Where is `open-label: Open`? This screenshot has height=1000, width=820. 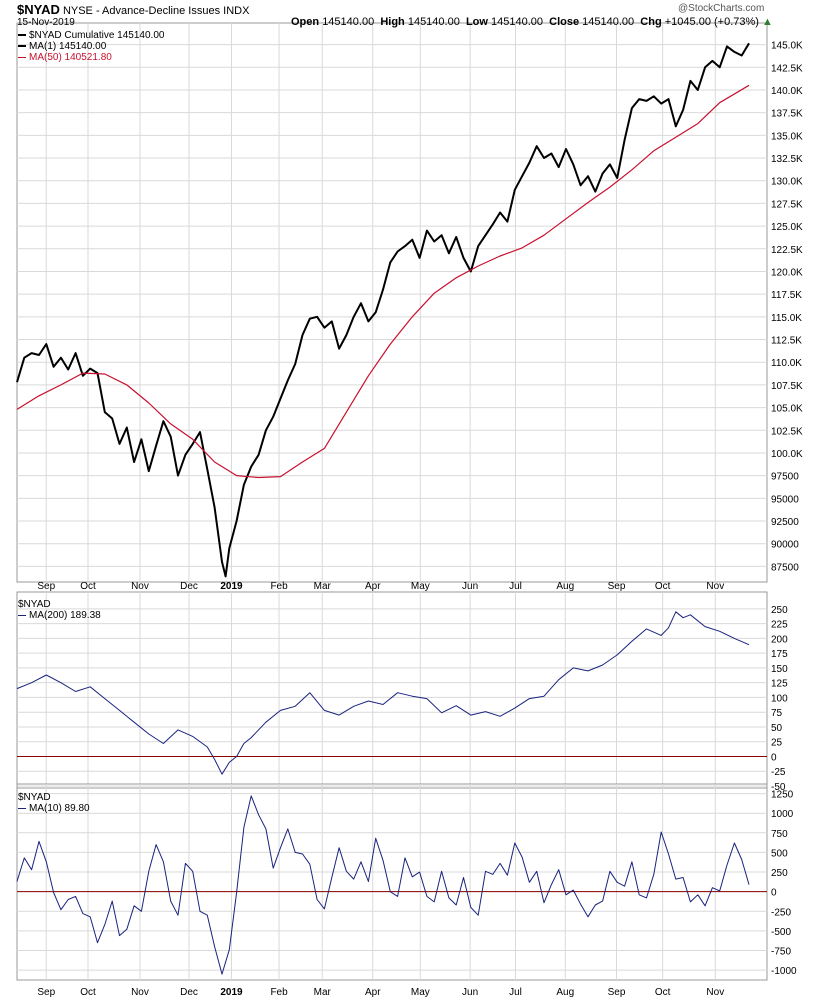 open-label: Open is located at coordinates (305, 22).